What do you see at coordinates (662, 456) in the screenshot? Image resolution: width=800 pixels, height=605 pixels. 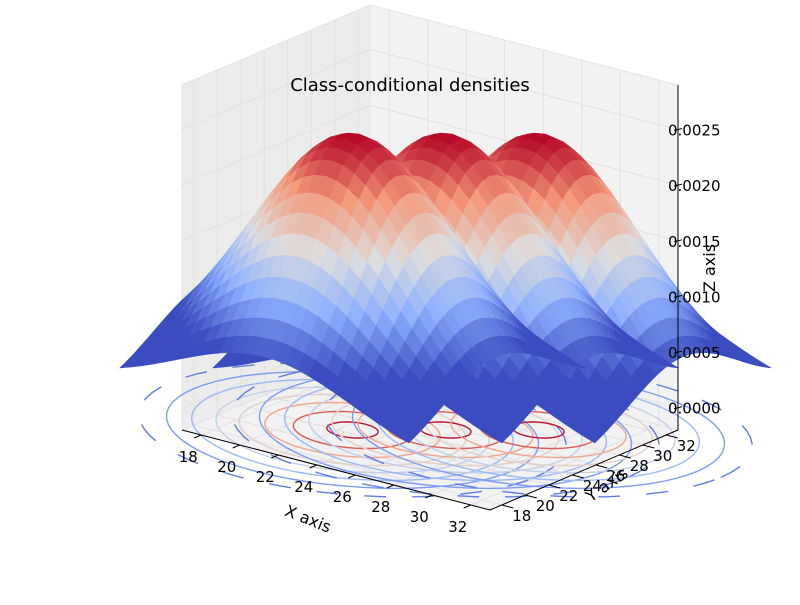 I see `y-tick-label: 30` at bounding box center [662, 456].